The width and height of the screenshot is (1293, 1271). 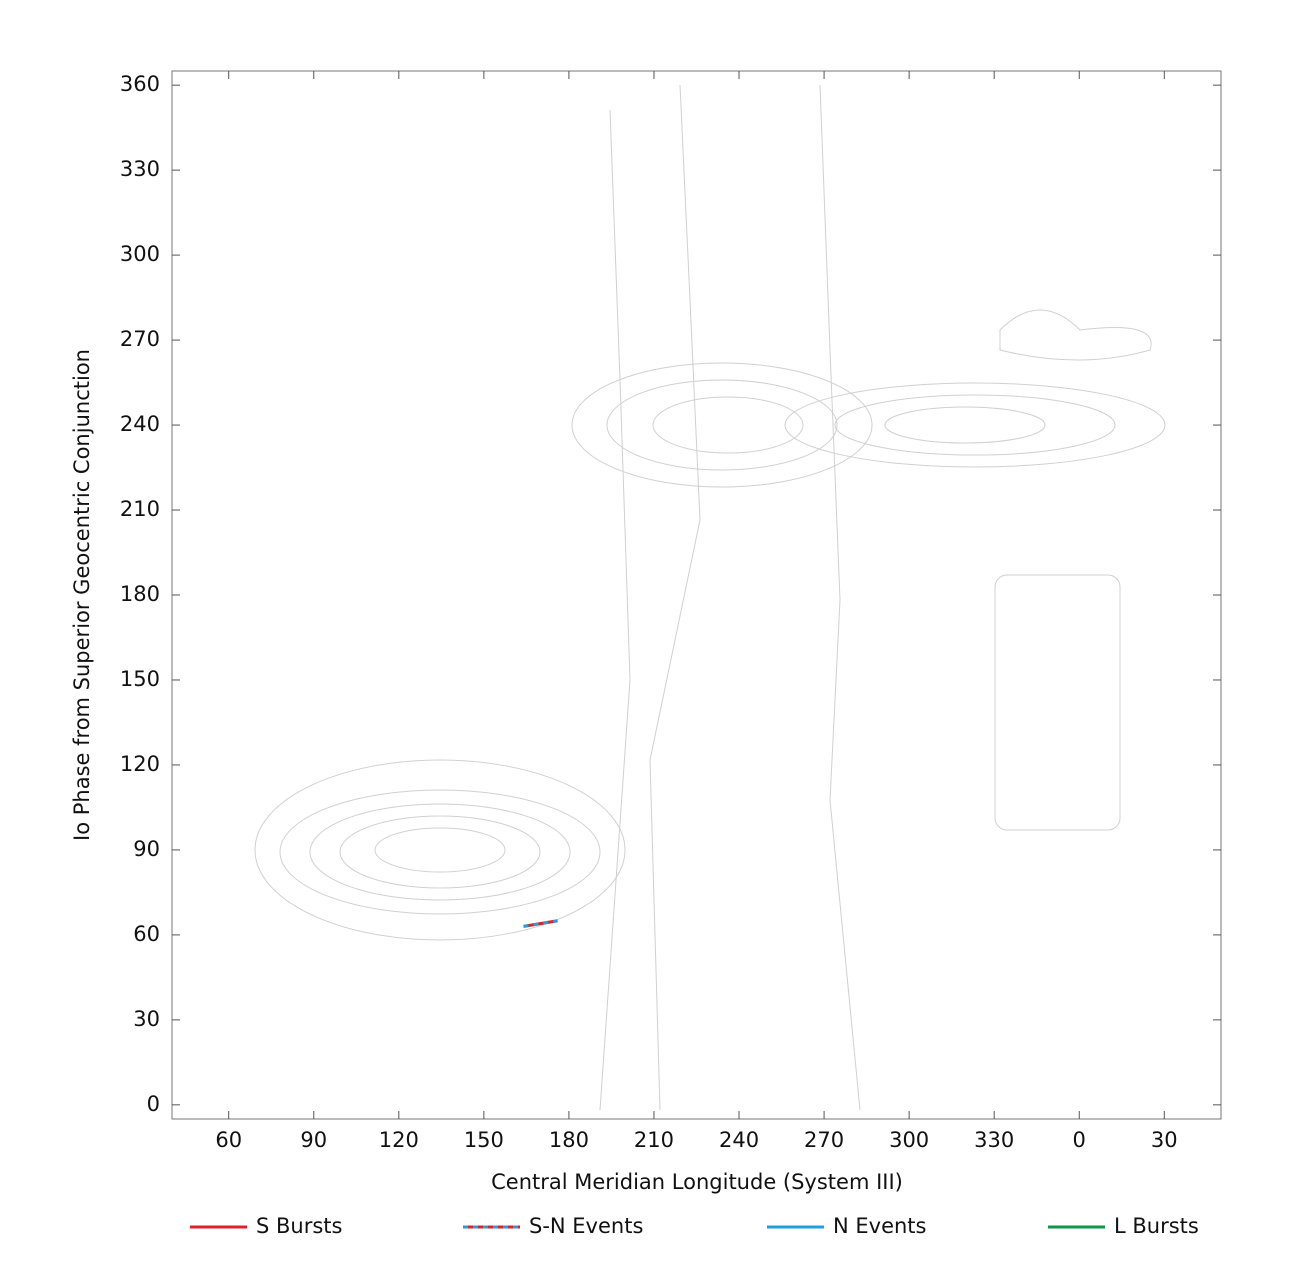 I want to click on x-tick-label: 180, so click(x=569, y=1140).